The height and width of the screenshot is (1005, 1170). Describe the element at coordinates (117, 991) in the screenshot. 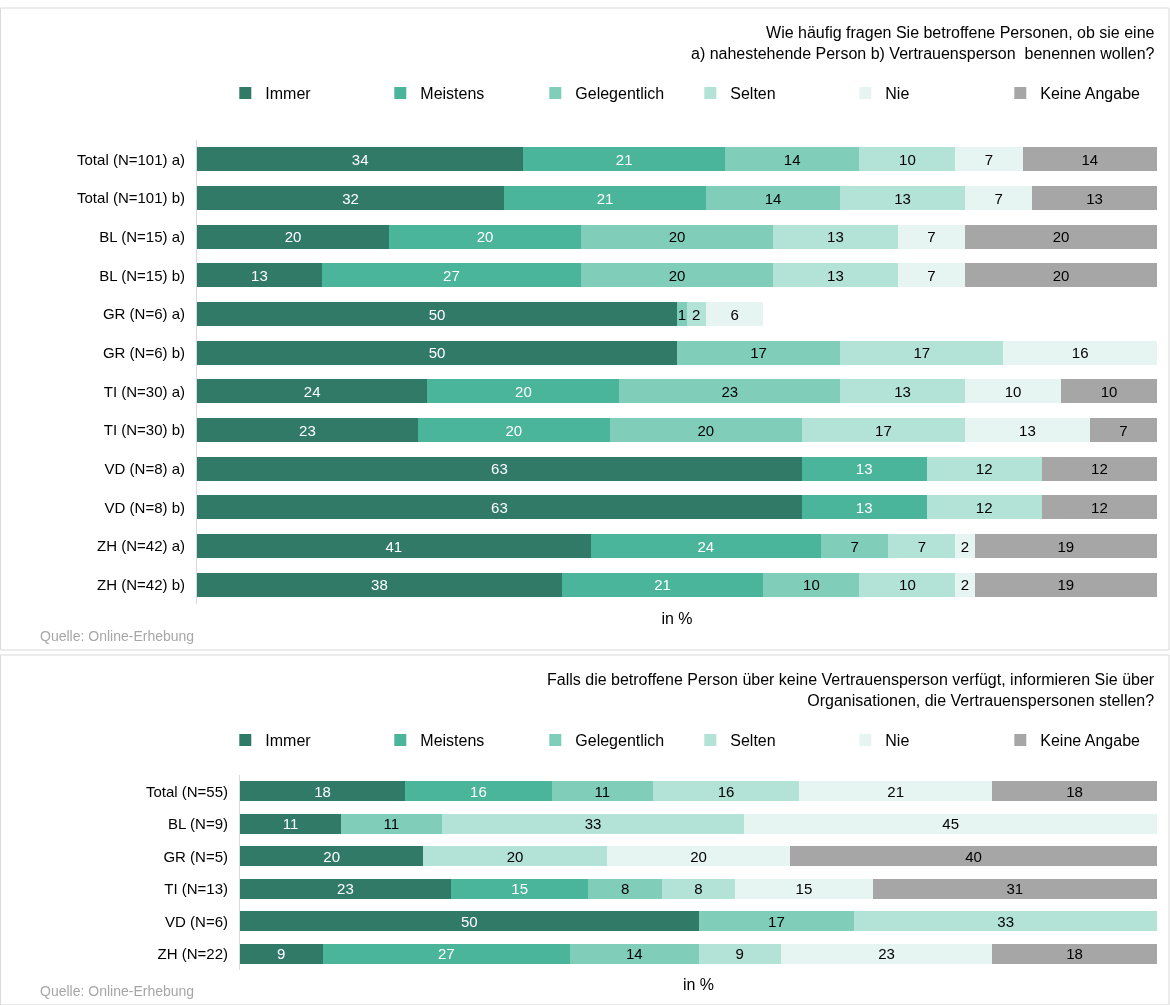

I see `source-note: Quelle: Online-Erhebung` at that location.